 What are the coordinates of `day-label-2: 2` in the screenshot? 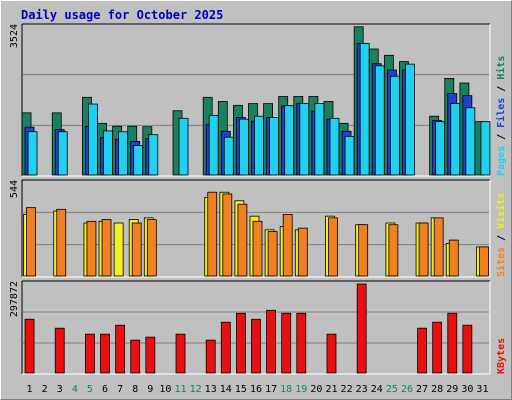 It's located at (45, 389).